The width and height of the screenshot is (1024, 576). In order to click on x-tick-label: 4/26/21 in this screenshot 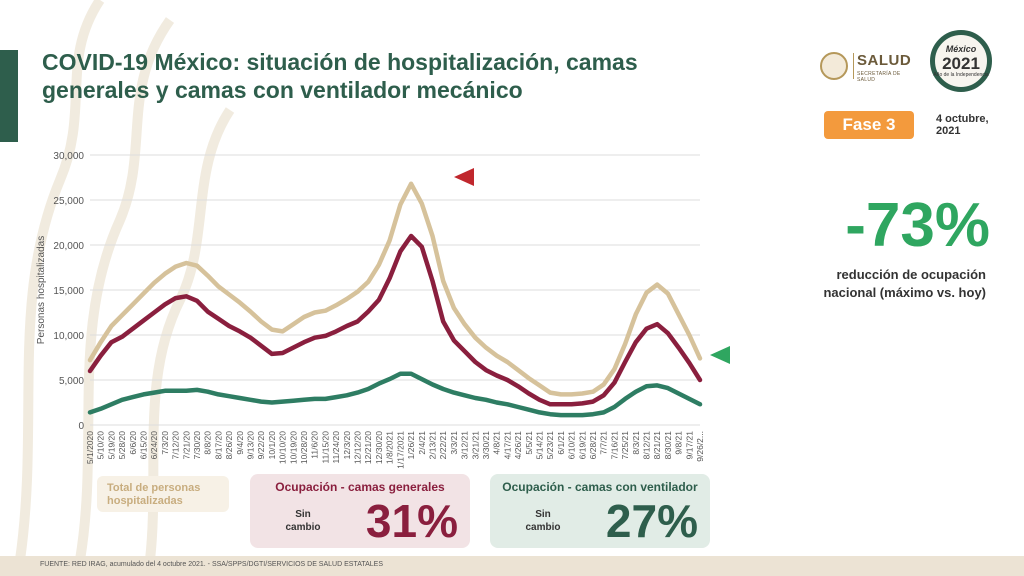, I will do `click(518, 445)`.